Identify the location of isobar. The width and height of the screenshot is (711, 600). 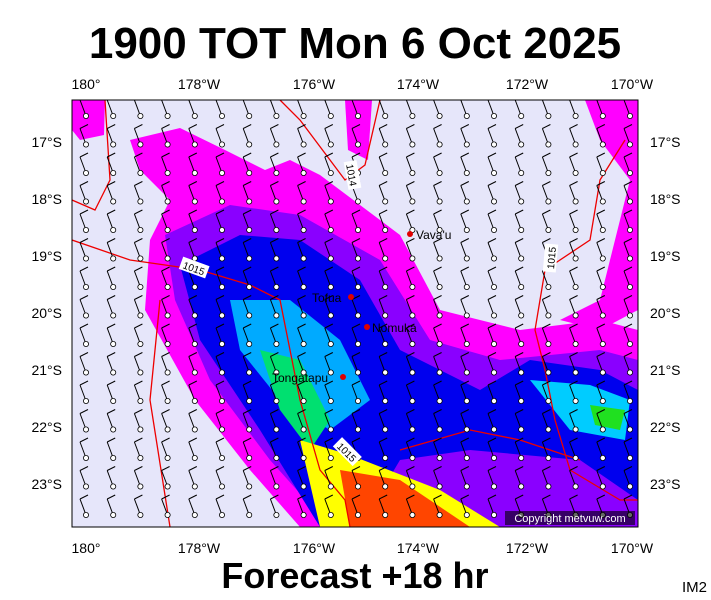
(330, 140).